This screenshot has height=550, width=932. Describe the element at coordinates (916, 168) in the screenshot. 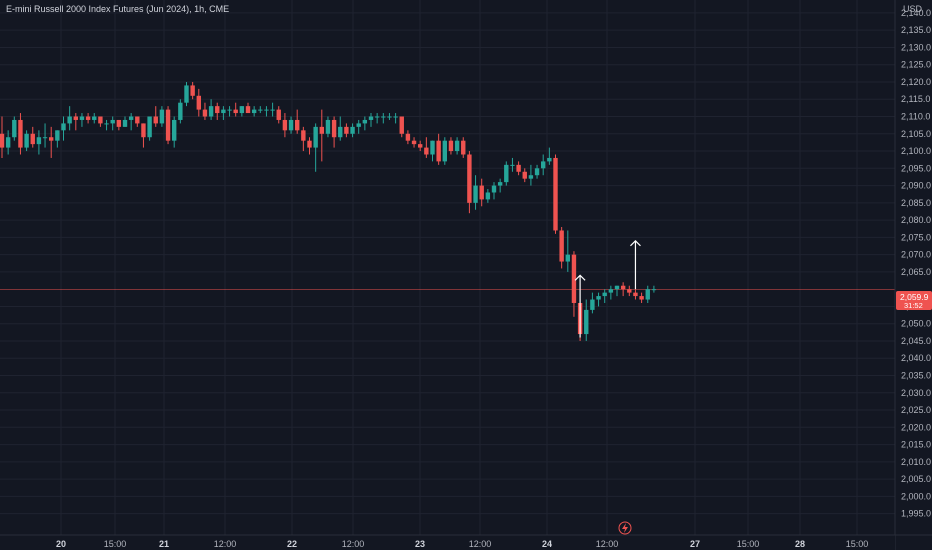

I see `y-tick-label: 2,095.0` at that location.